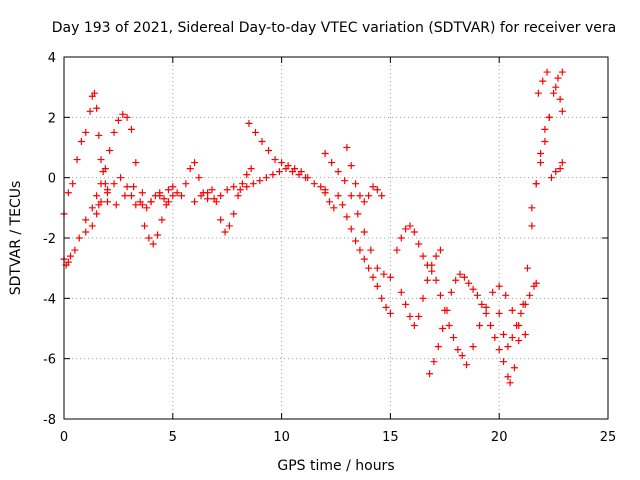  What do you see at coordinates (281, 437) in the screenshot?
I see `x-tick-label: 10` at bounding box center [281, 437].